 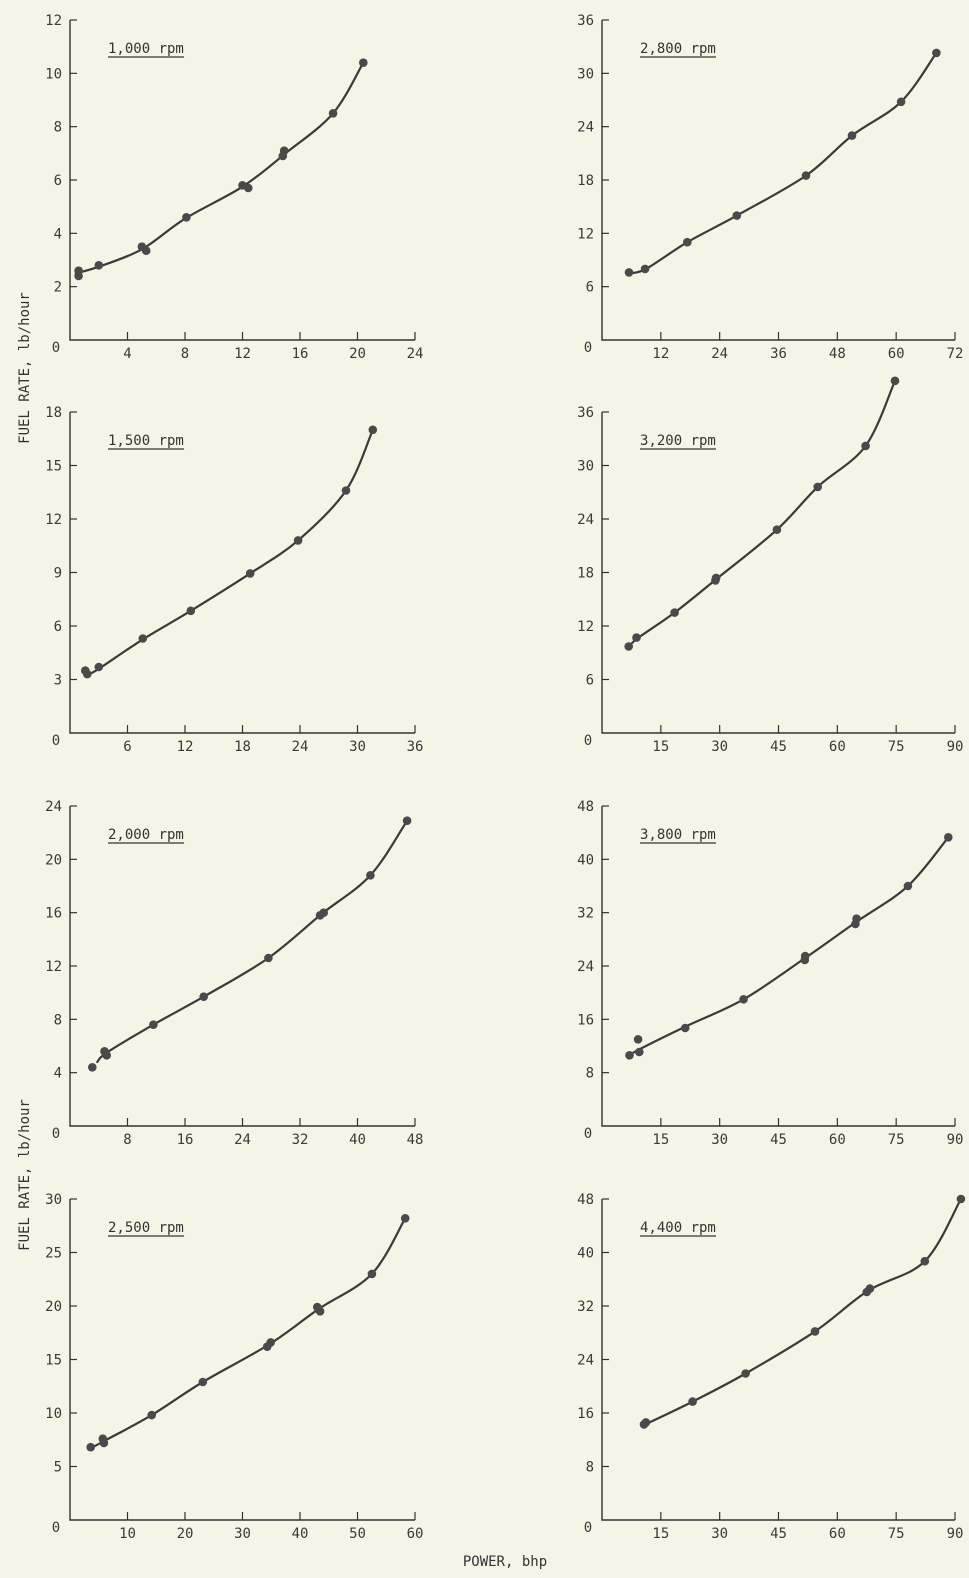 What do you see at coordinates (770, 187) in the screenshot?
I see `chart-panel: 6 12 18 24 30 36 0 12 24 36 48 60 72 2,800 rpm` at bounding box center [770, 187].